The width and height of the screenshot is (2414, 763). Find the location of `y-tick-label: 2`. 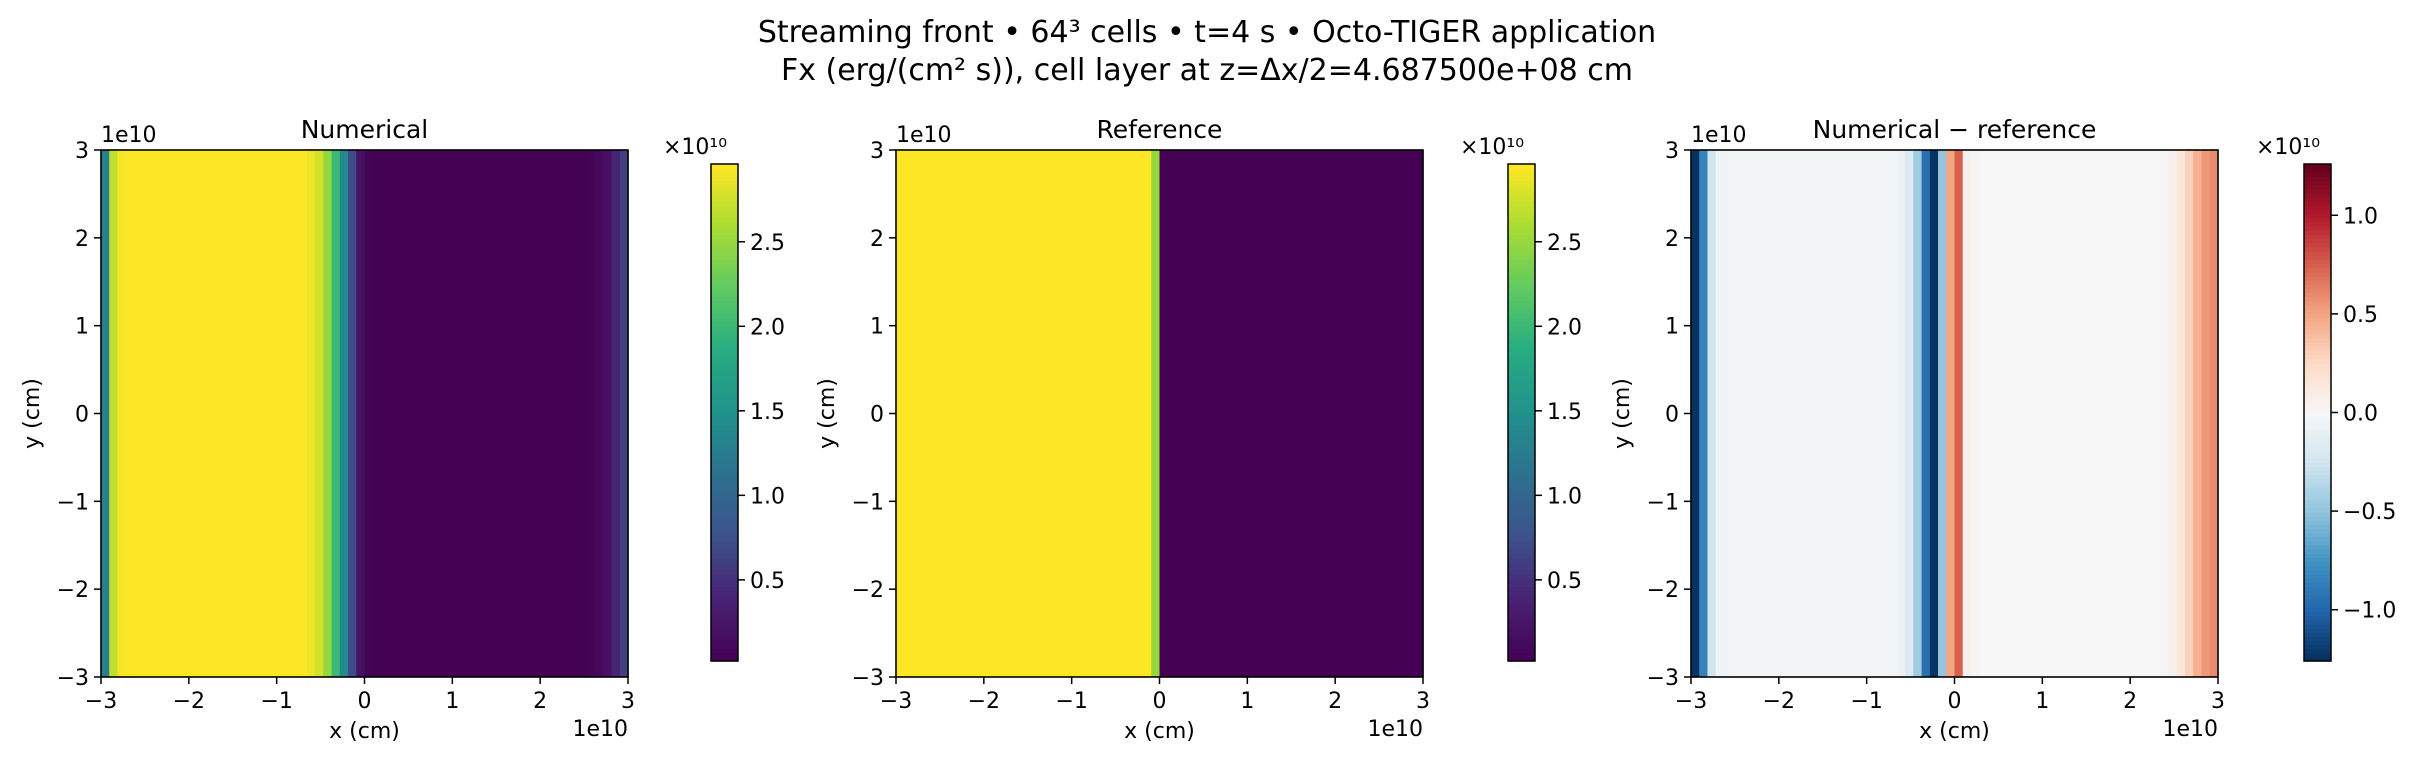

y-tick-label: 2 is located at coordinates (877, 239).